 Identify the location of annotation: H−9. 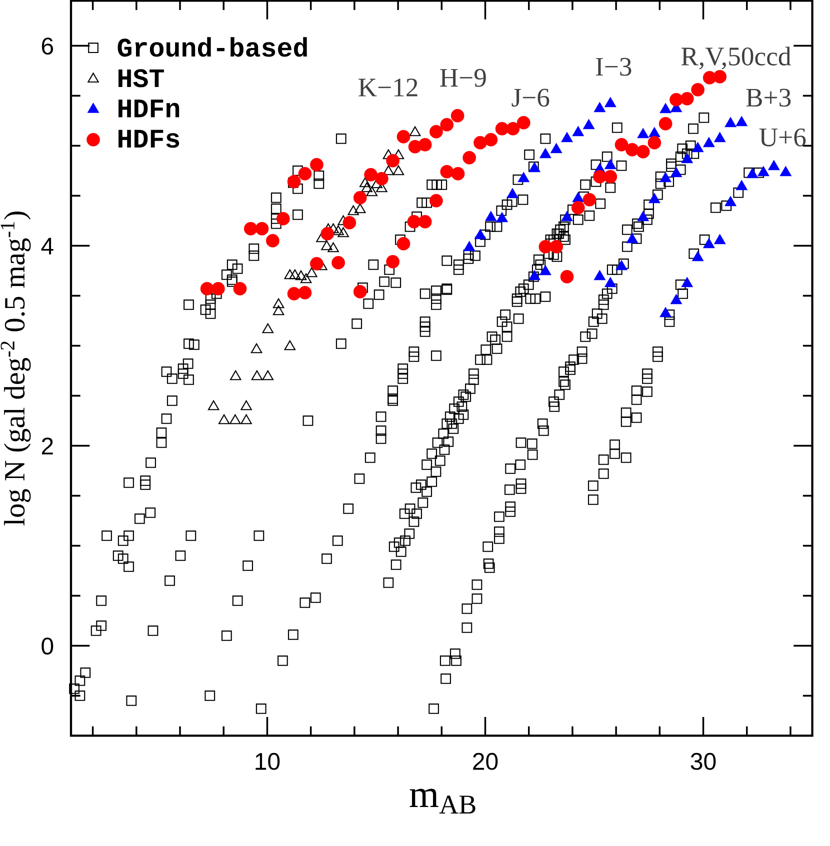
(463, 77).